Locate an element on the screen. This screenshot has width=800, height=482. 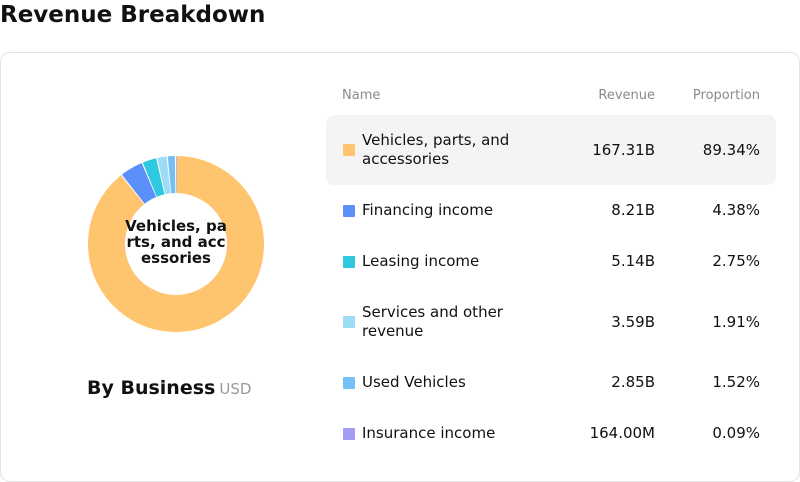
row-proportion: 2.75% is located at coordinates (736, 261).